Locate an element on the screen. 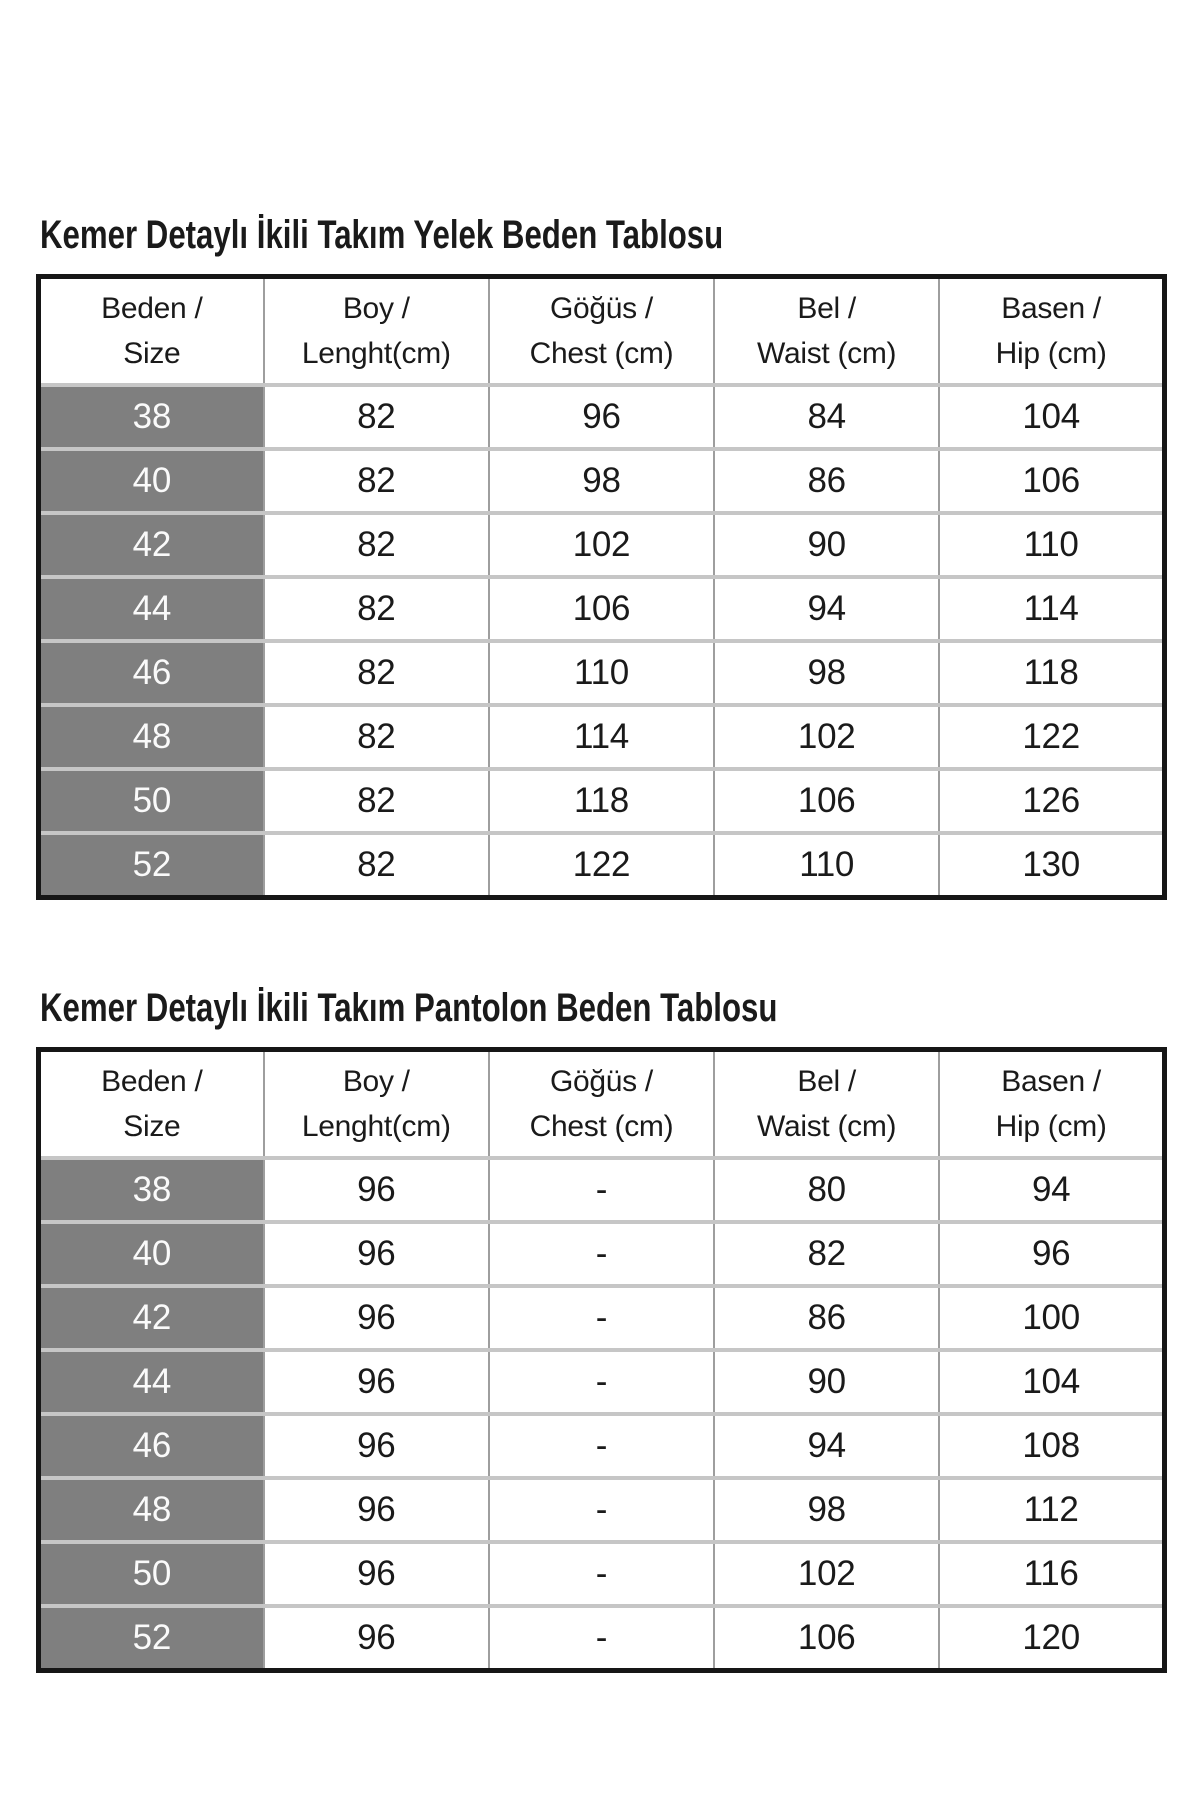  measurement-cell: 126 is located at coordinates (1052, 800).